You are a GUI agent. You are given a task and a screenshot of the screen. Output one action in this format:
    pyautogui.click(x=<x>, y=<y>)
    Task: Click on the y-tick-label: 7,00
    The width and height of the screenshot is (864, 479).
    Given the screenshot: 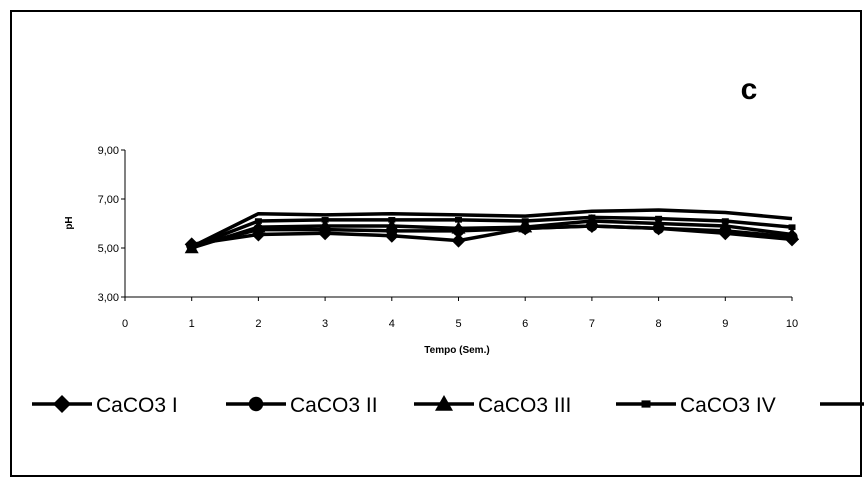 What is the action you would take?
    pyautogui.click(x=108, y=200)
    